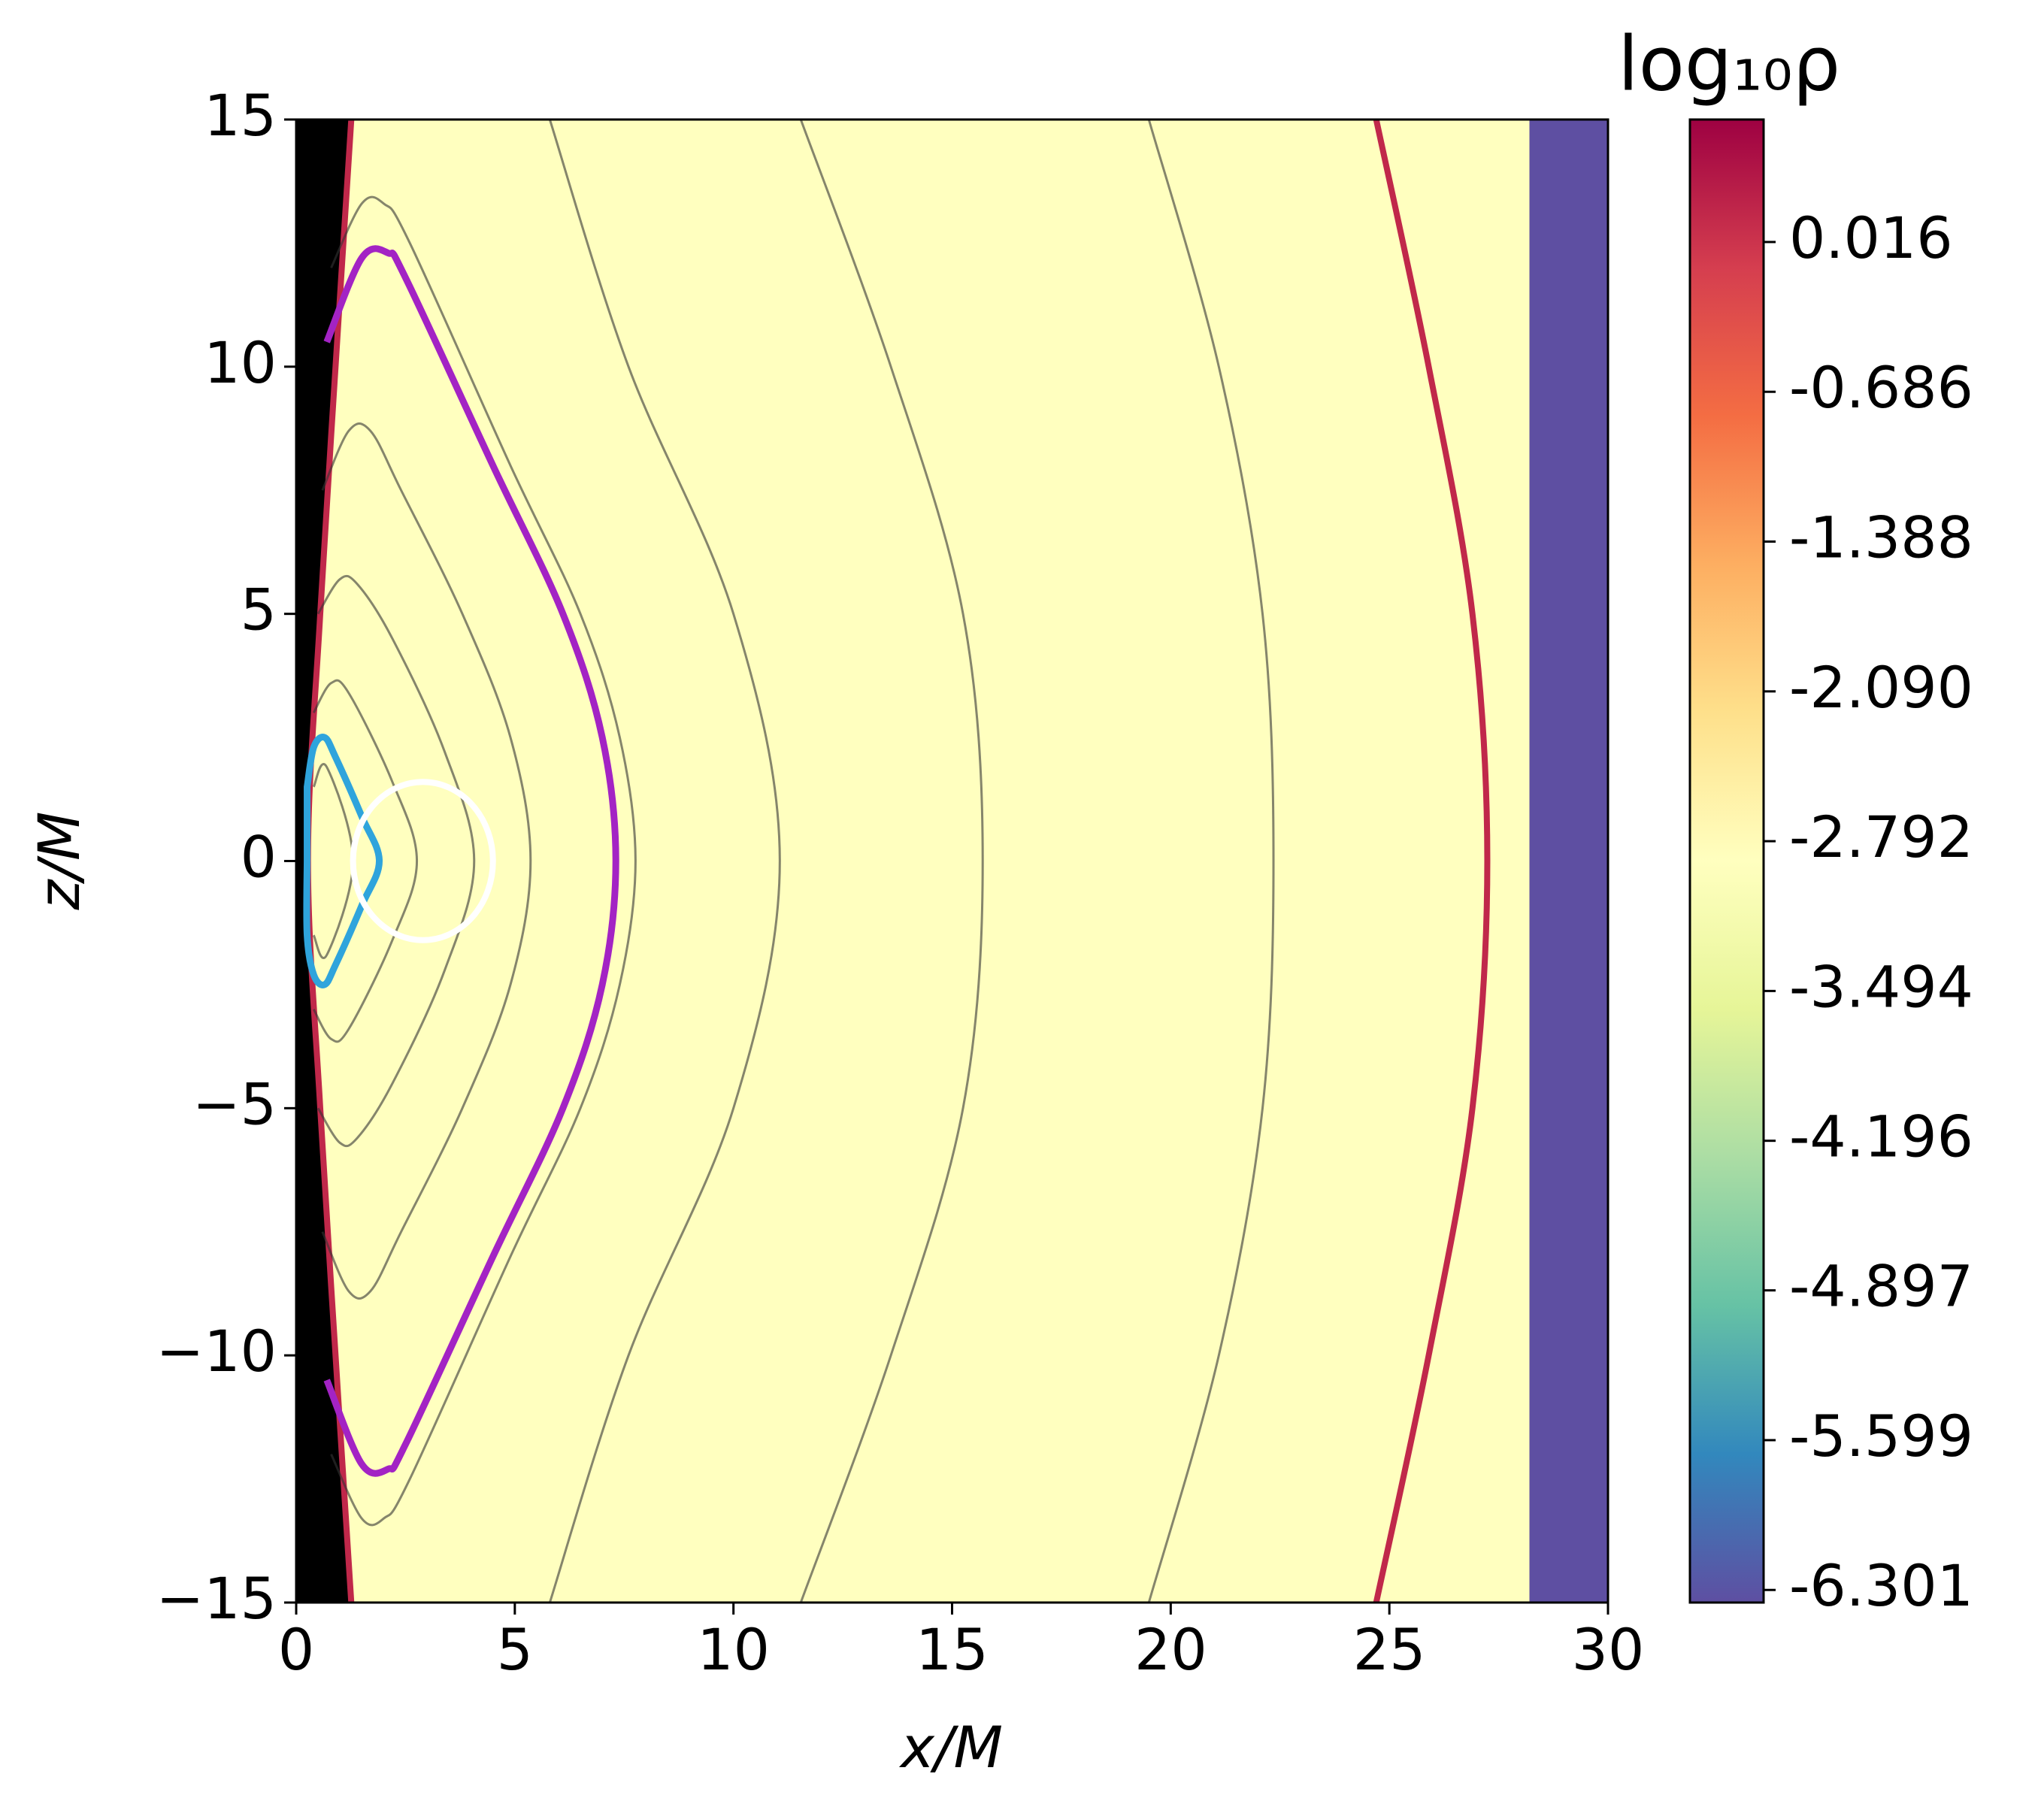 This screenshot has height=1810, width=2044. What do you see at coordinates (259, 856) in the screenshot?
I see `y-tick-label: 0` at bounding box center [259, 856].